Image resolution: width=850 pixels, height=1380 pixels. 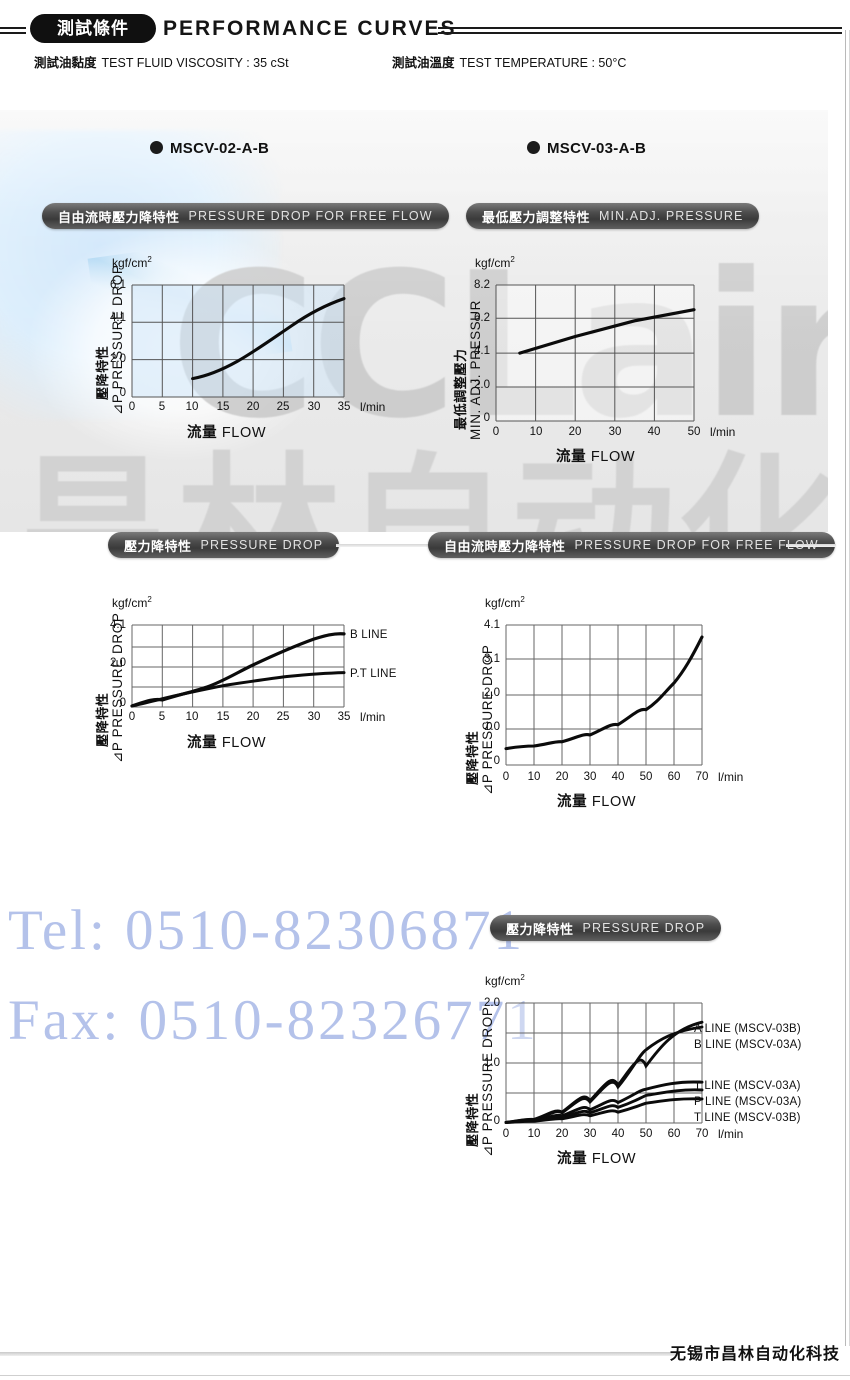 What do you see at coordinates (253, 407) in the screenshot?
I see `x-tick-4: 20` at bounding box center [253, 407].